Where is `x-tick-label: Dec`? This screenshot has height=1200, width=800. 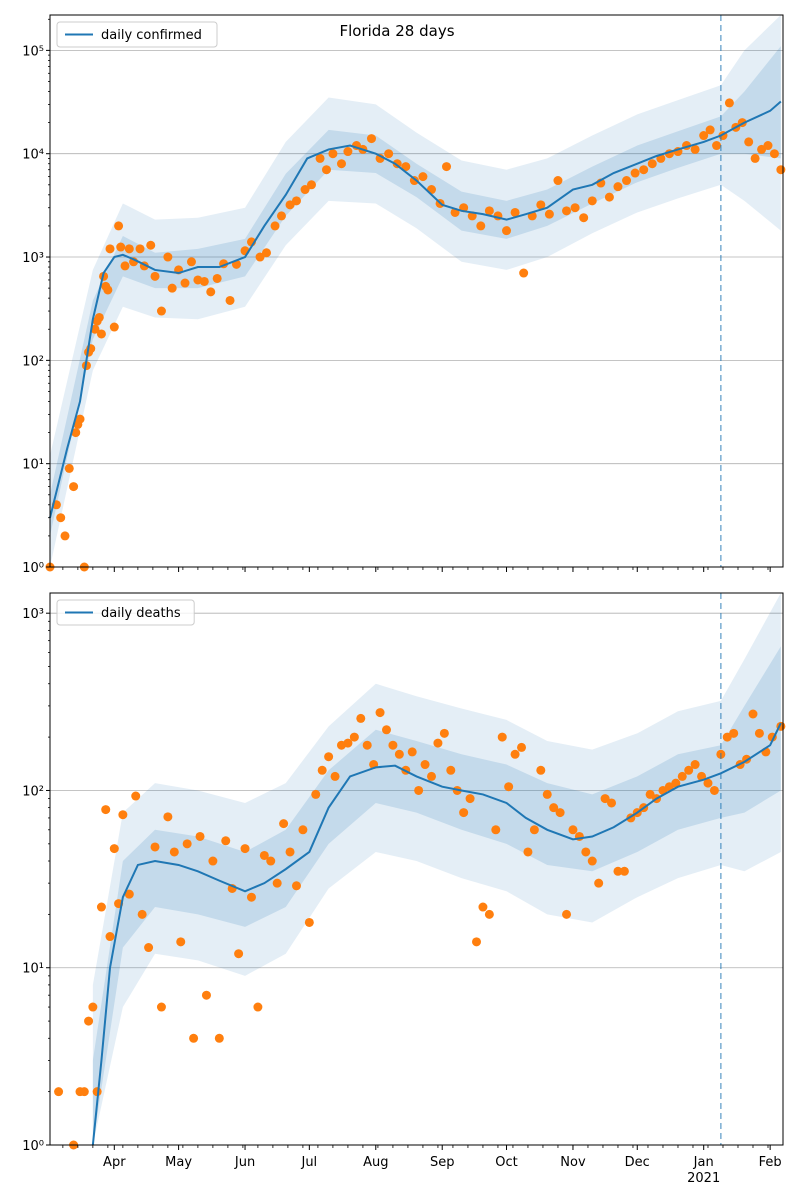 x-tick-label: Dec is located at coordinates (637, 1162).